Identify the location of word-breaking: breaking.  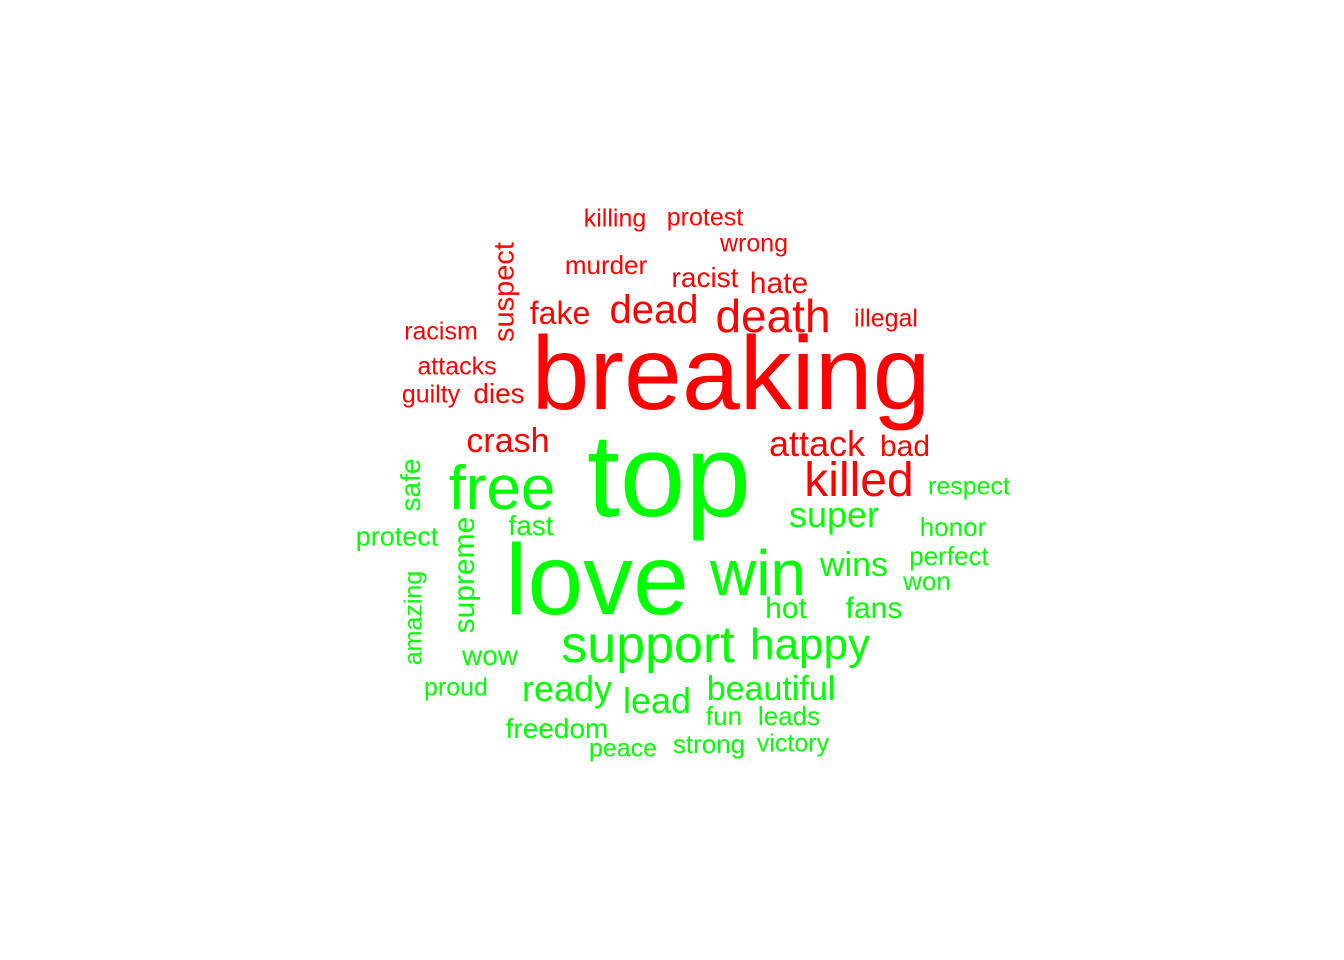
(731, 374).